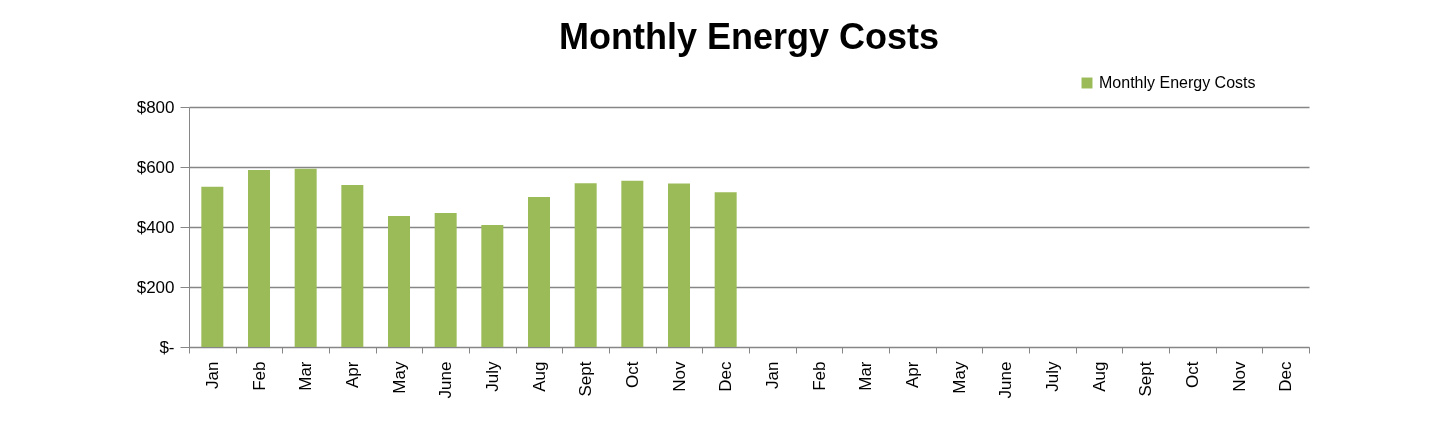  Describe the element at coordinates (1177, 82) in the screenshot. I see `legend-label: Monthly Energy Costs` at that location.